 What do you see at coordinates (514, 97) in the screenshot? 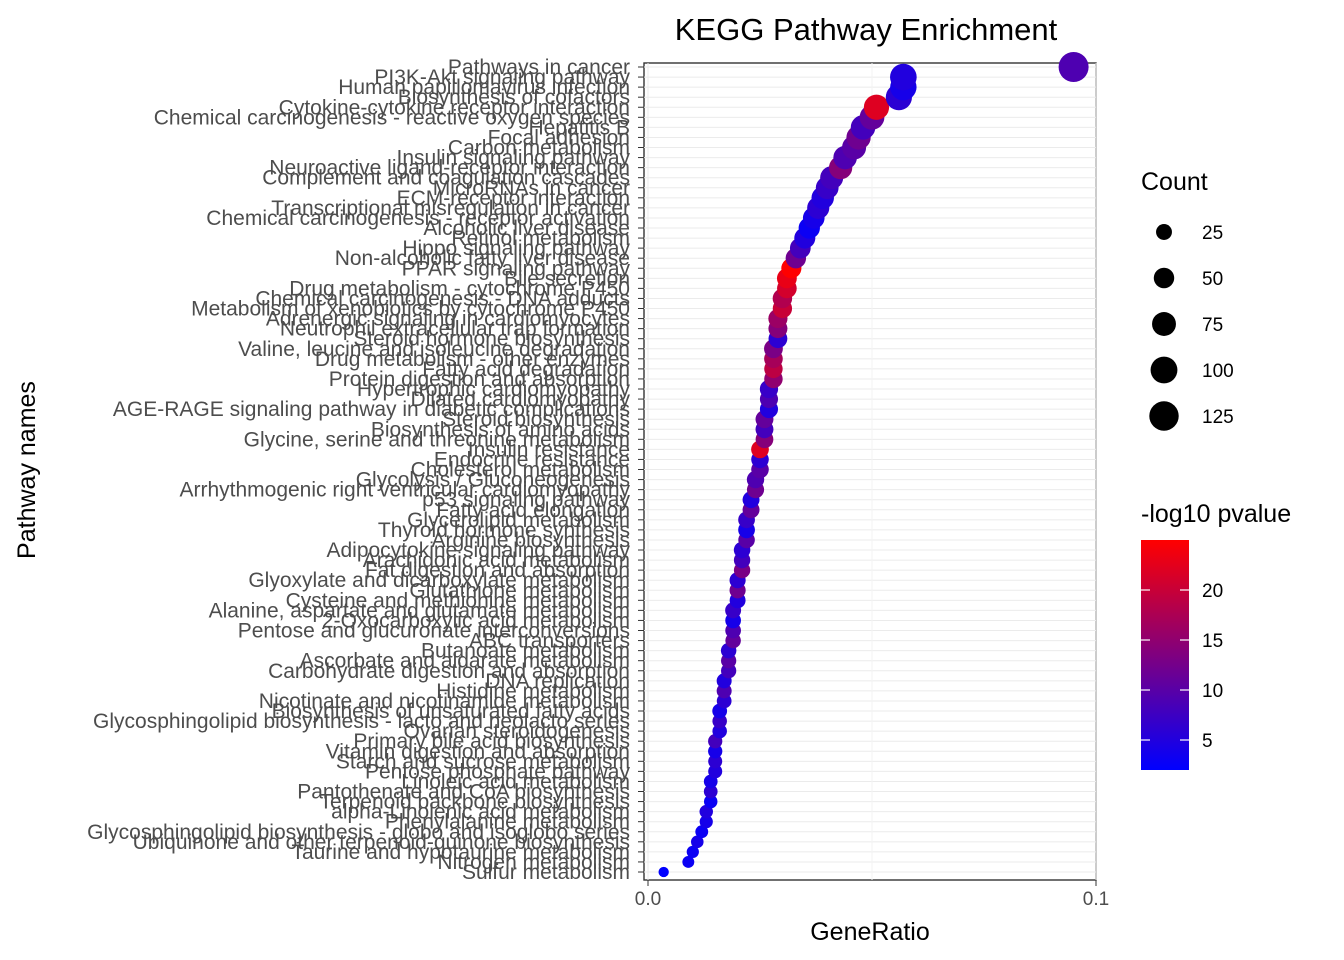
I see `pathway-label: Biosynthesis of cofactors` at bounding box center [514, 97].